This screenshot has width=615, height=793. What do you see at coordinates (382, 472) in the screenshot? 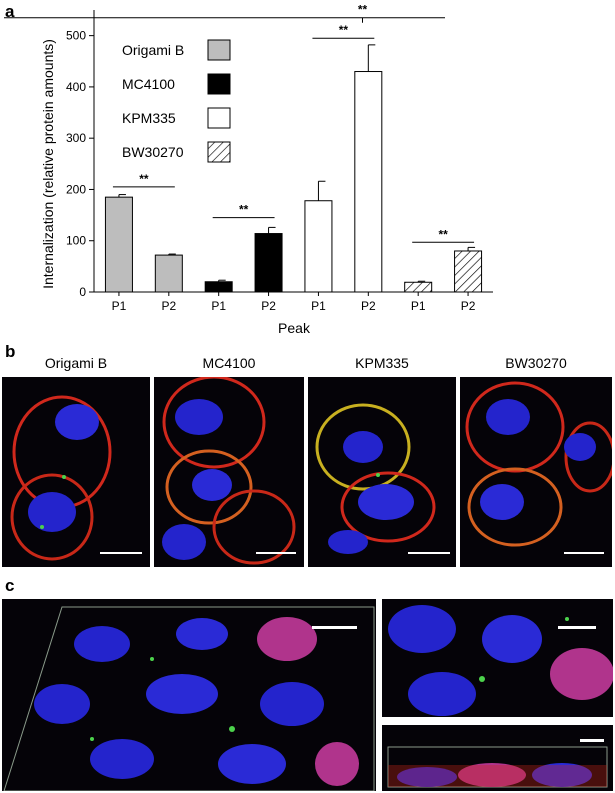
I see `microscopy-image-kpm335` at bounding box center [382, 472].